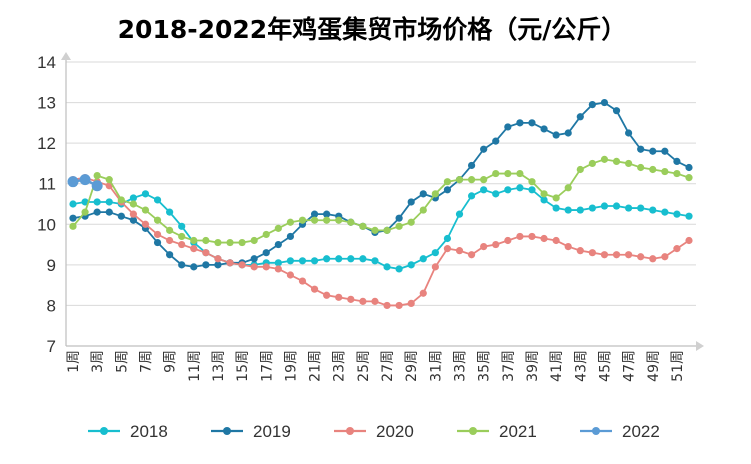 The height and width of the screenshot is (464, 751). I want to click on x-tick-label: 39周, so click(533, 366).